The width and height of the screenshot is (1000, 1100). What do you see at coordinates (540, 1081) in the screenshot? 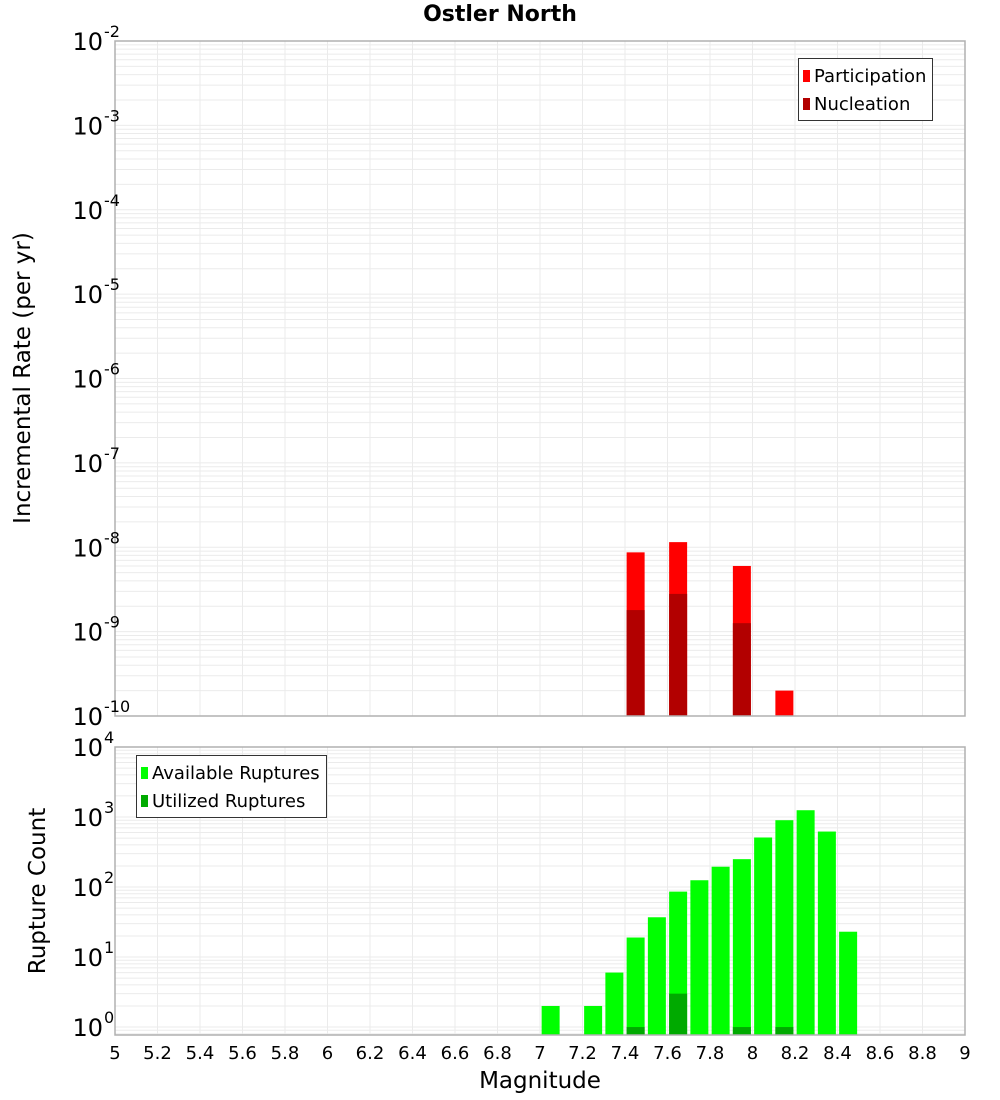
I see `x-axis-label: Magnitude` at bounding box center [540, 1081].